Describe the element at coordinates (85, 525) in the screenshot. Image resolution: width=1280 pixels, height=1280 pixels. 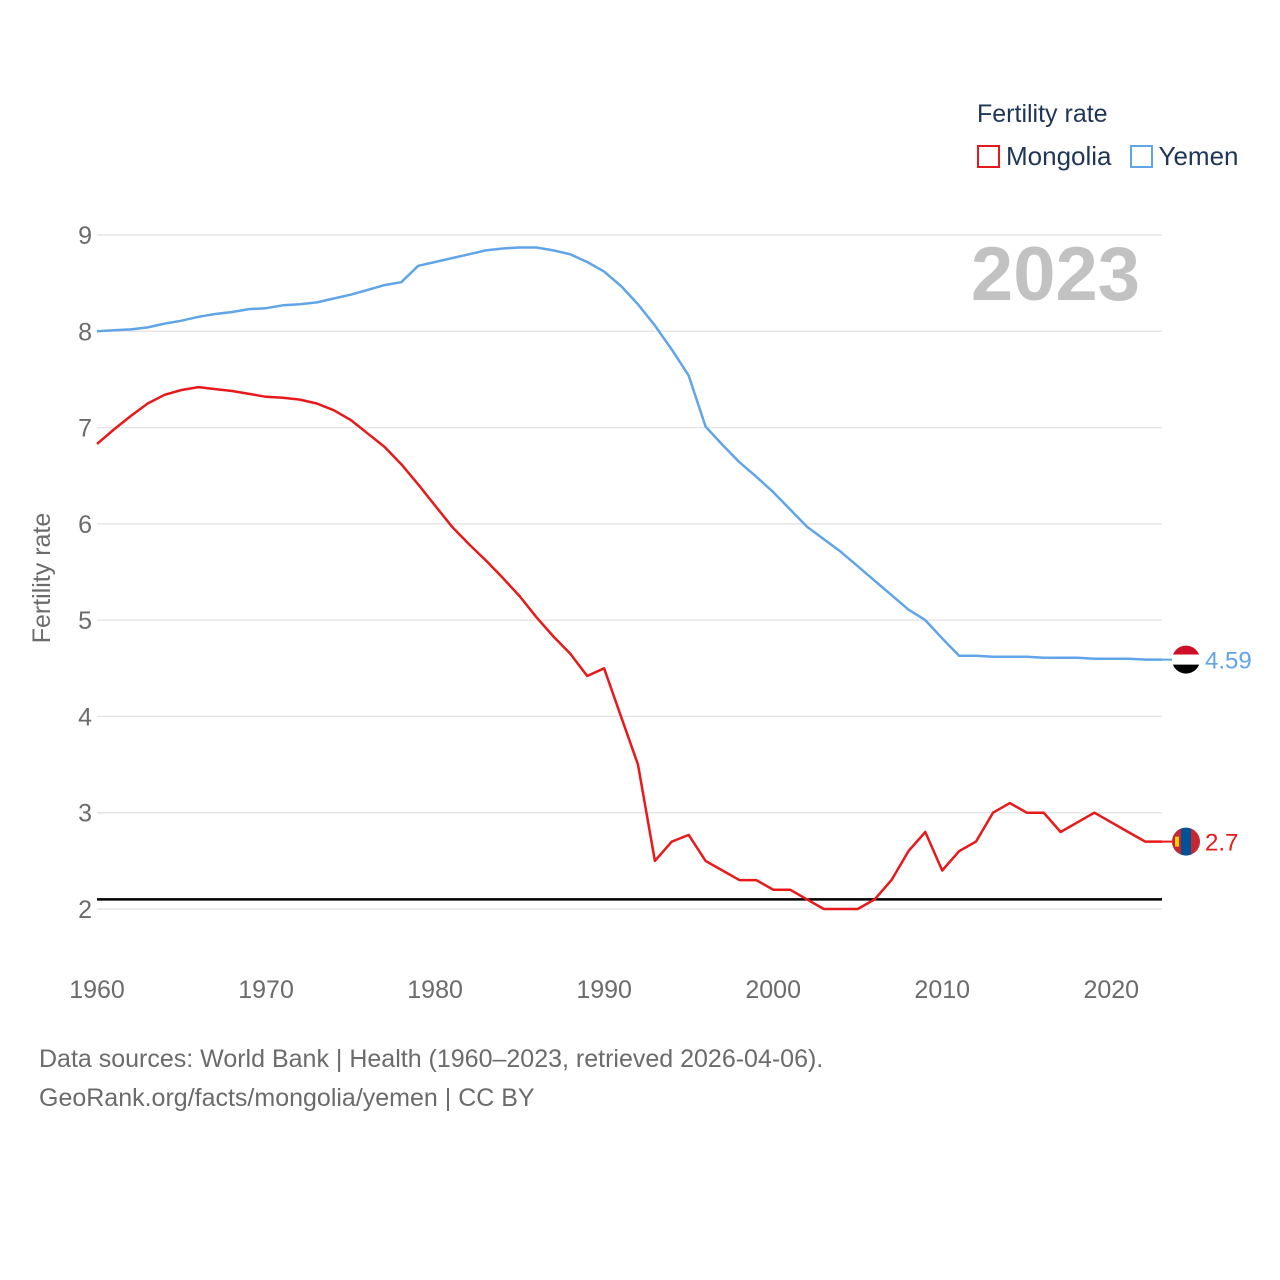
I see `y-tick-label: 6` at that location.